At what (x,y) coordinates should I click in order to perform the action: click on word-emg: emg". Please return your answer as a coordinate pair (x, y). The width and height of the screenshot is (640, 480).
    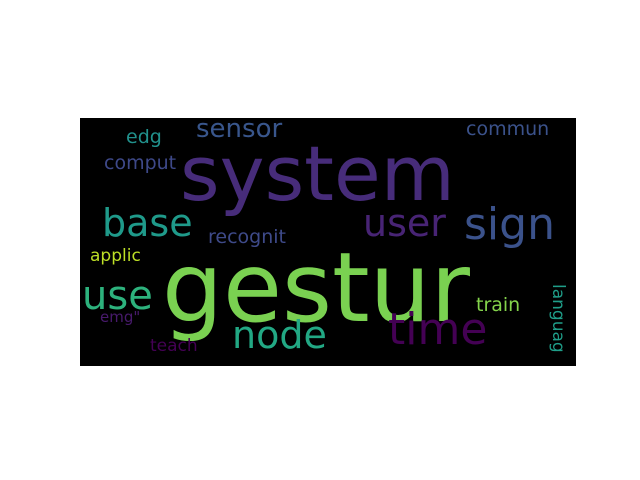
    Looking at the image, I should click on (120, 317).